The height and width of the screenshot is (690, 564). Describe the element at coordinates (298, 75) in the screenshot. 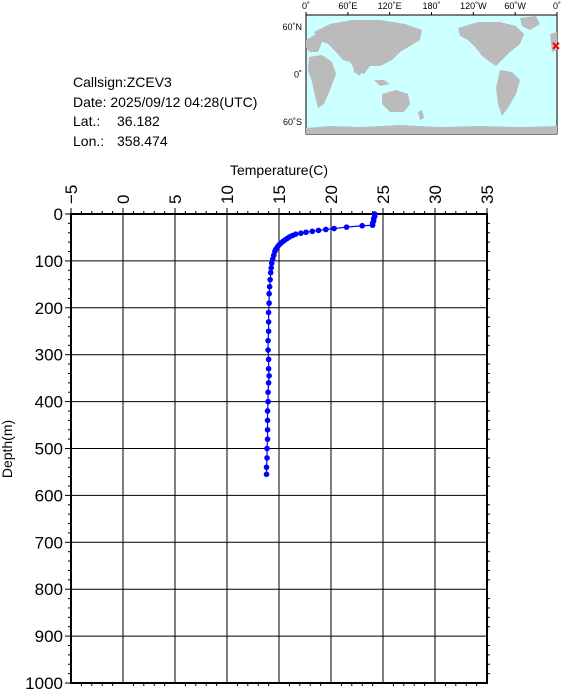

I see `map-lat-label: 0˚` at that location.